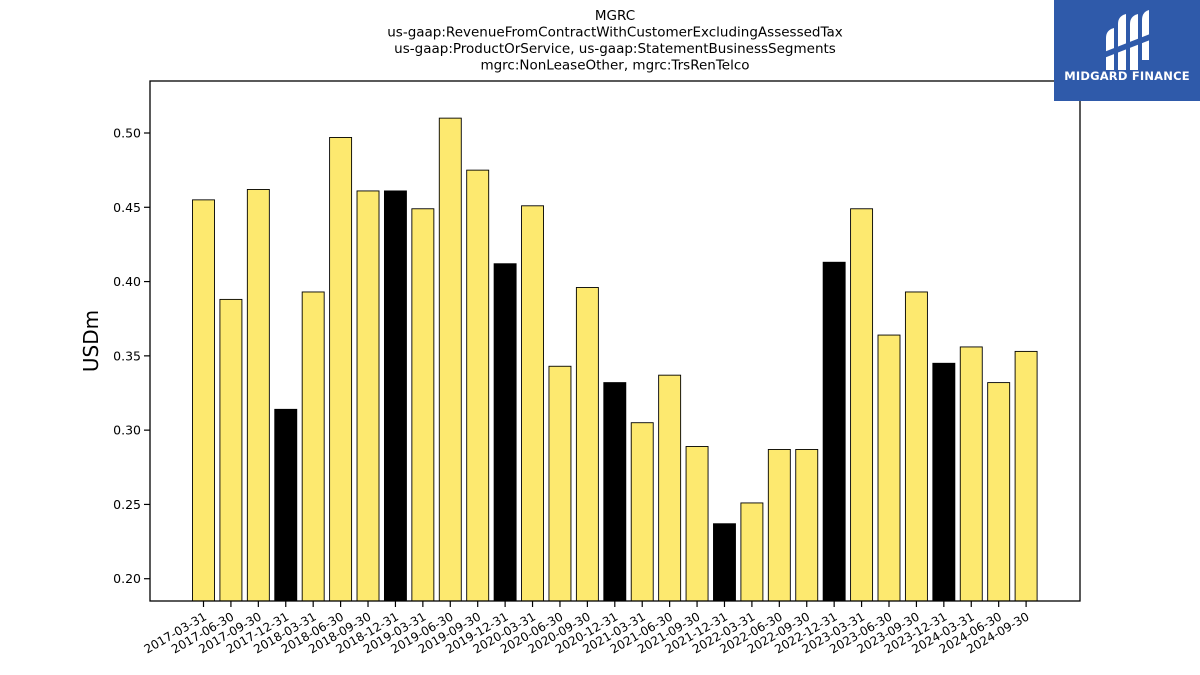 The height and width of the screenshot is (675, 1200). What do you see at coordinates (127, 504) in the screenshot?
I see `y-tick-label: 0.25` at bounding box center [127, 504].